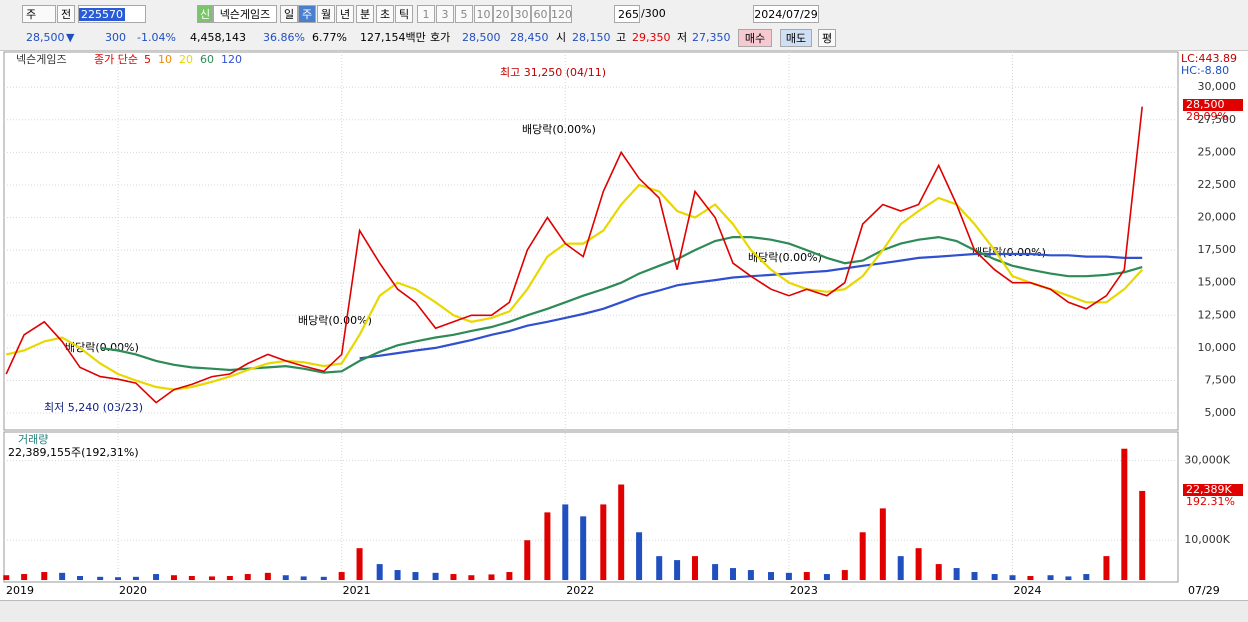  Describe the element at coordinates (186, 59) in the screenshot. I see `legend-entry: 20` at that location.